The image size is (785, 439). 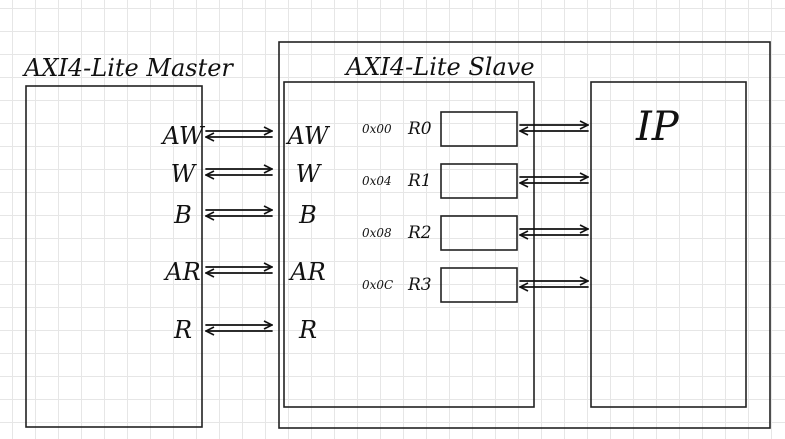 I want to click on ip-label: IP, so click(x=657, y=127).